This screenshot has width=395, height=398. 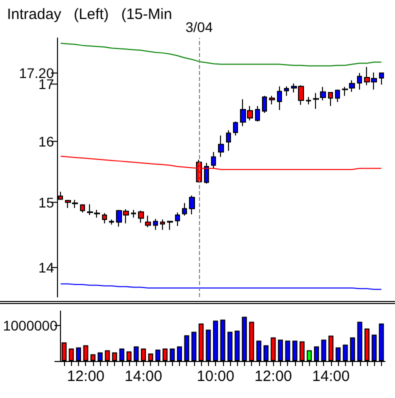 I want to click on y-tick-label: 14, so click(x=46, y=268).